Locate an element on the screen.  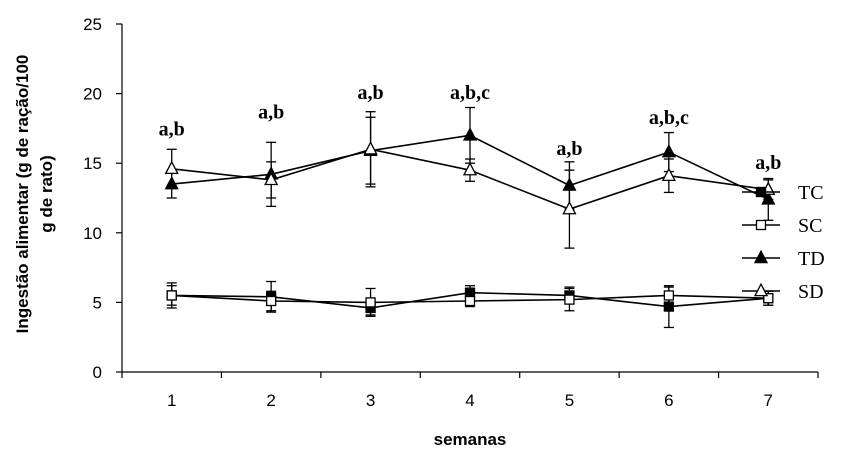
legend: TC SC TD SD is located at coordinates (783, 242).